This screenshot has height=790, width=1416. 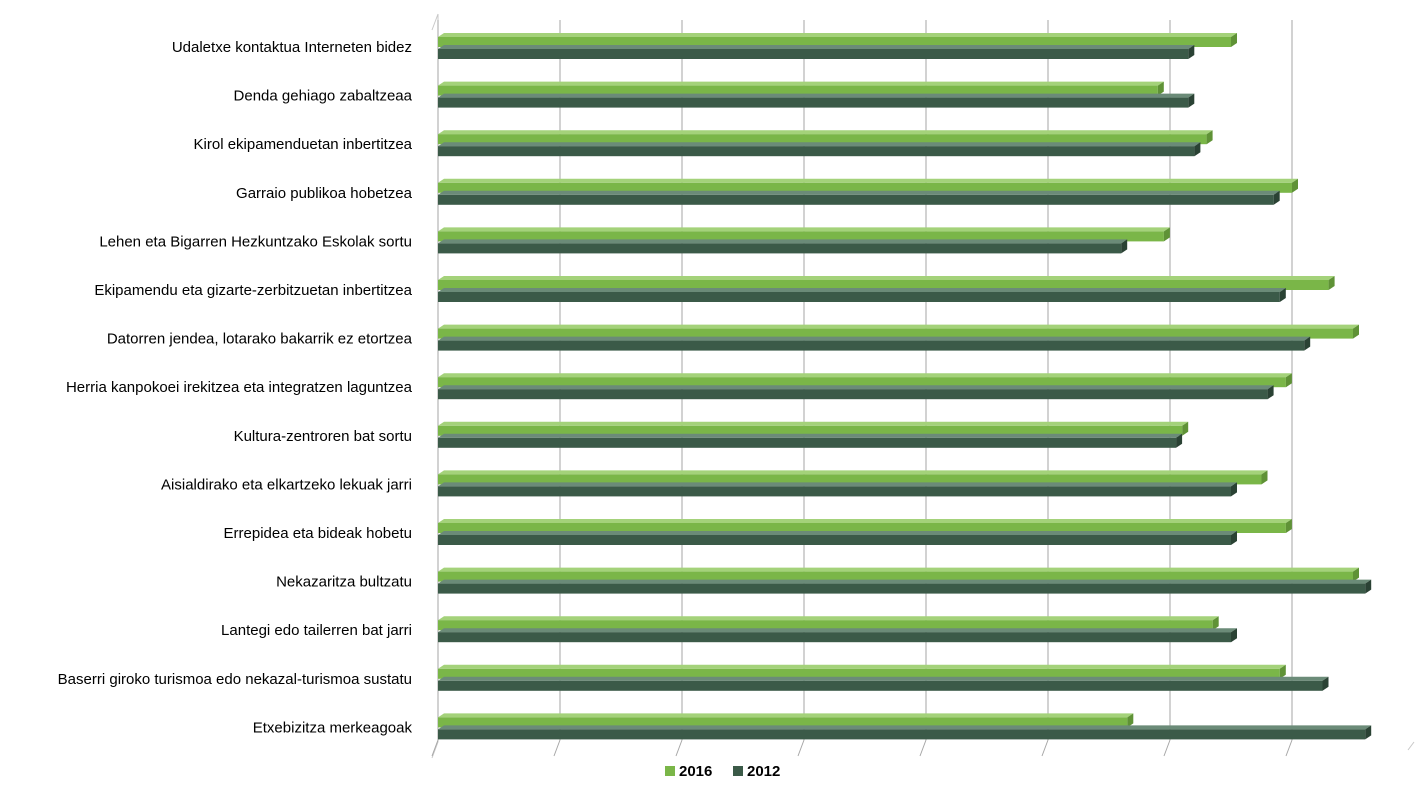 I want to click on category-label: Kirol ekipamenduetan inbertitzea, so click(x=303, y=144).